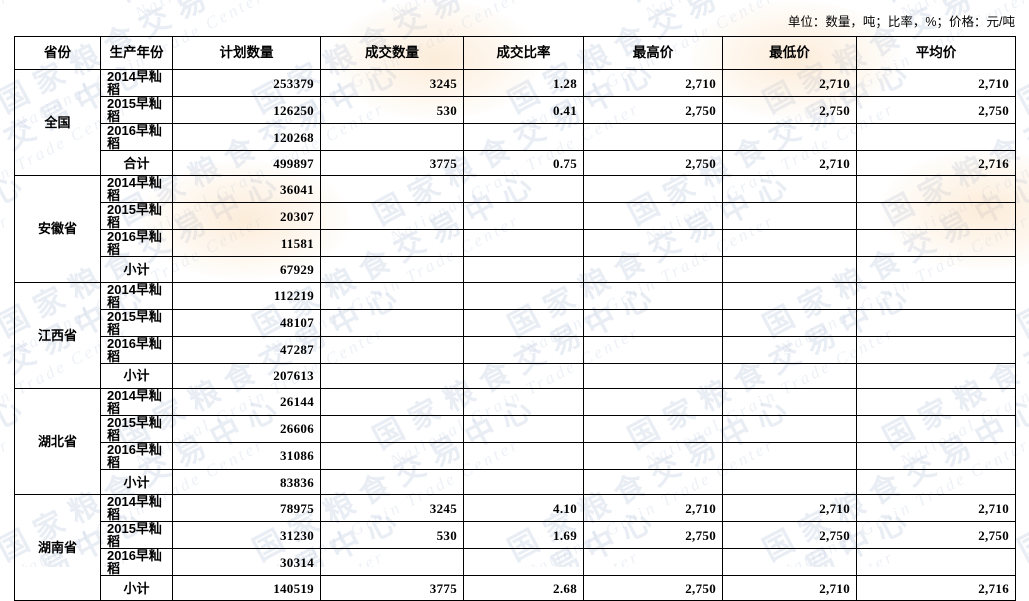  I want to click on plan-qty-cell: 30314, so click(246, 562).